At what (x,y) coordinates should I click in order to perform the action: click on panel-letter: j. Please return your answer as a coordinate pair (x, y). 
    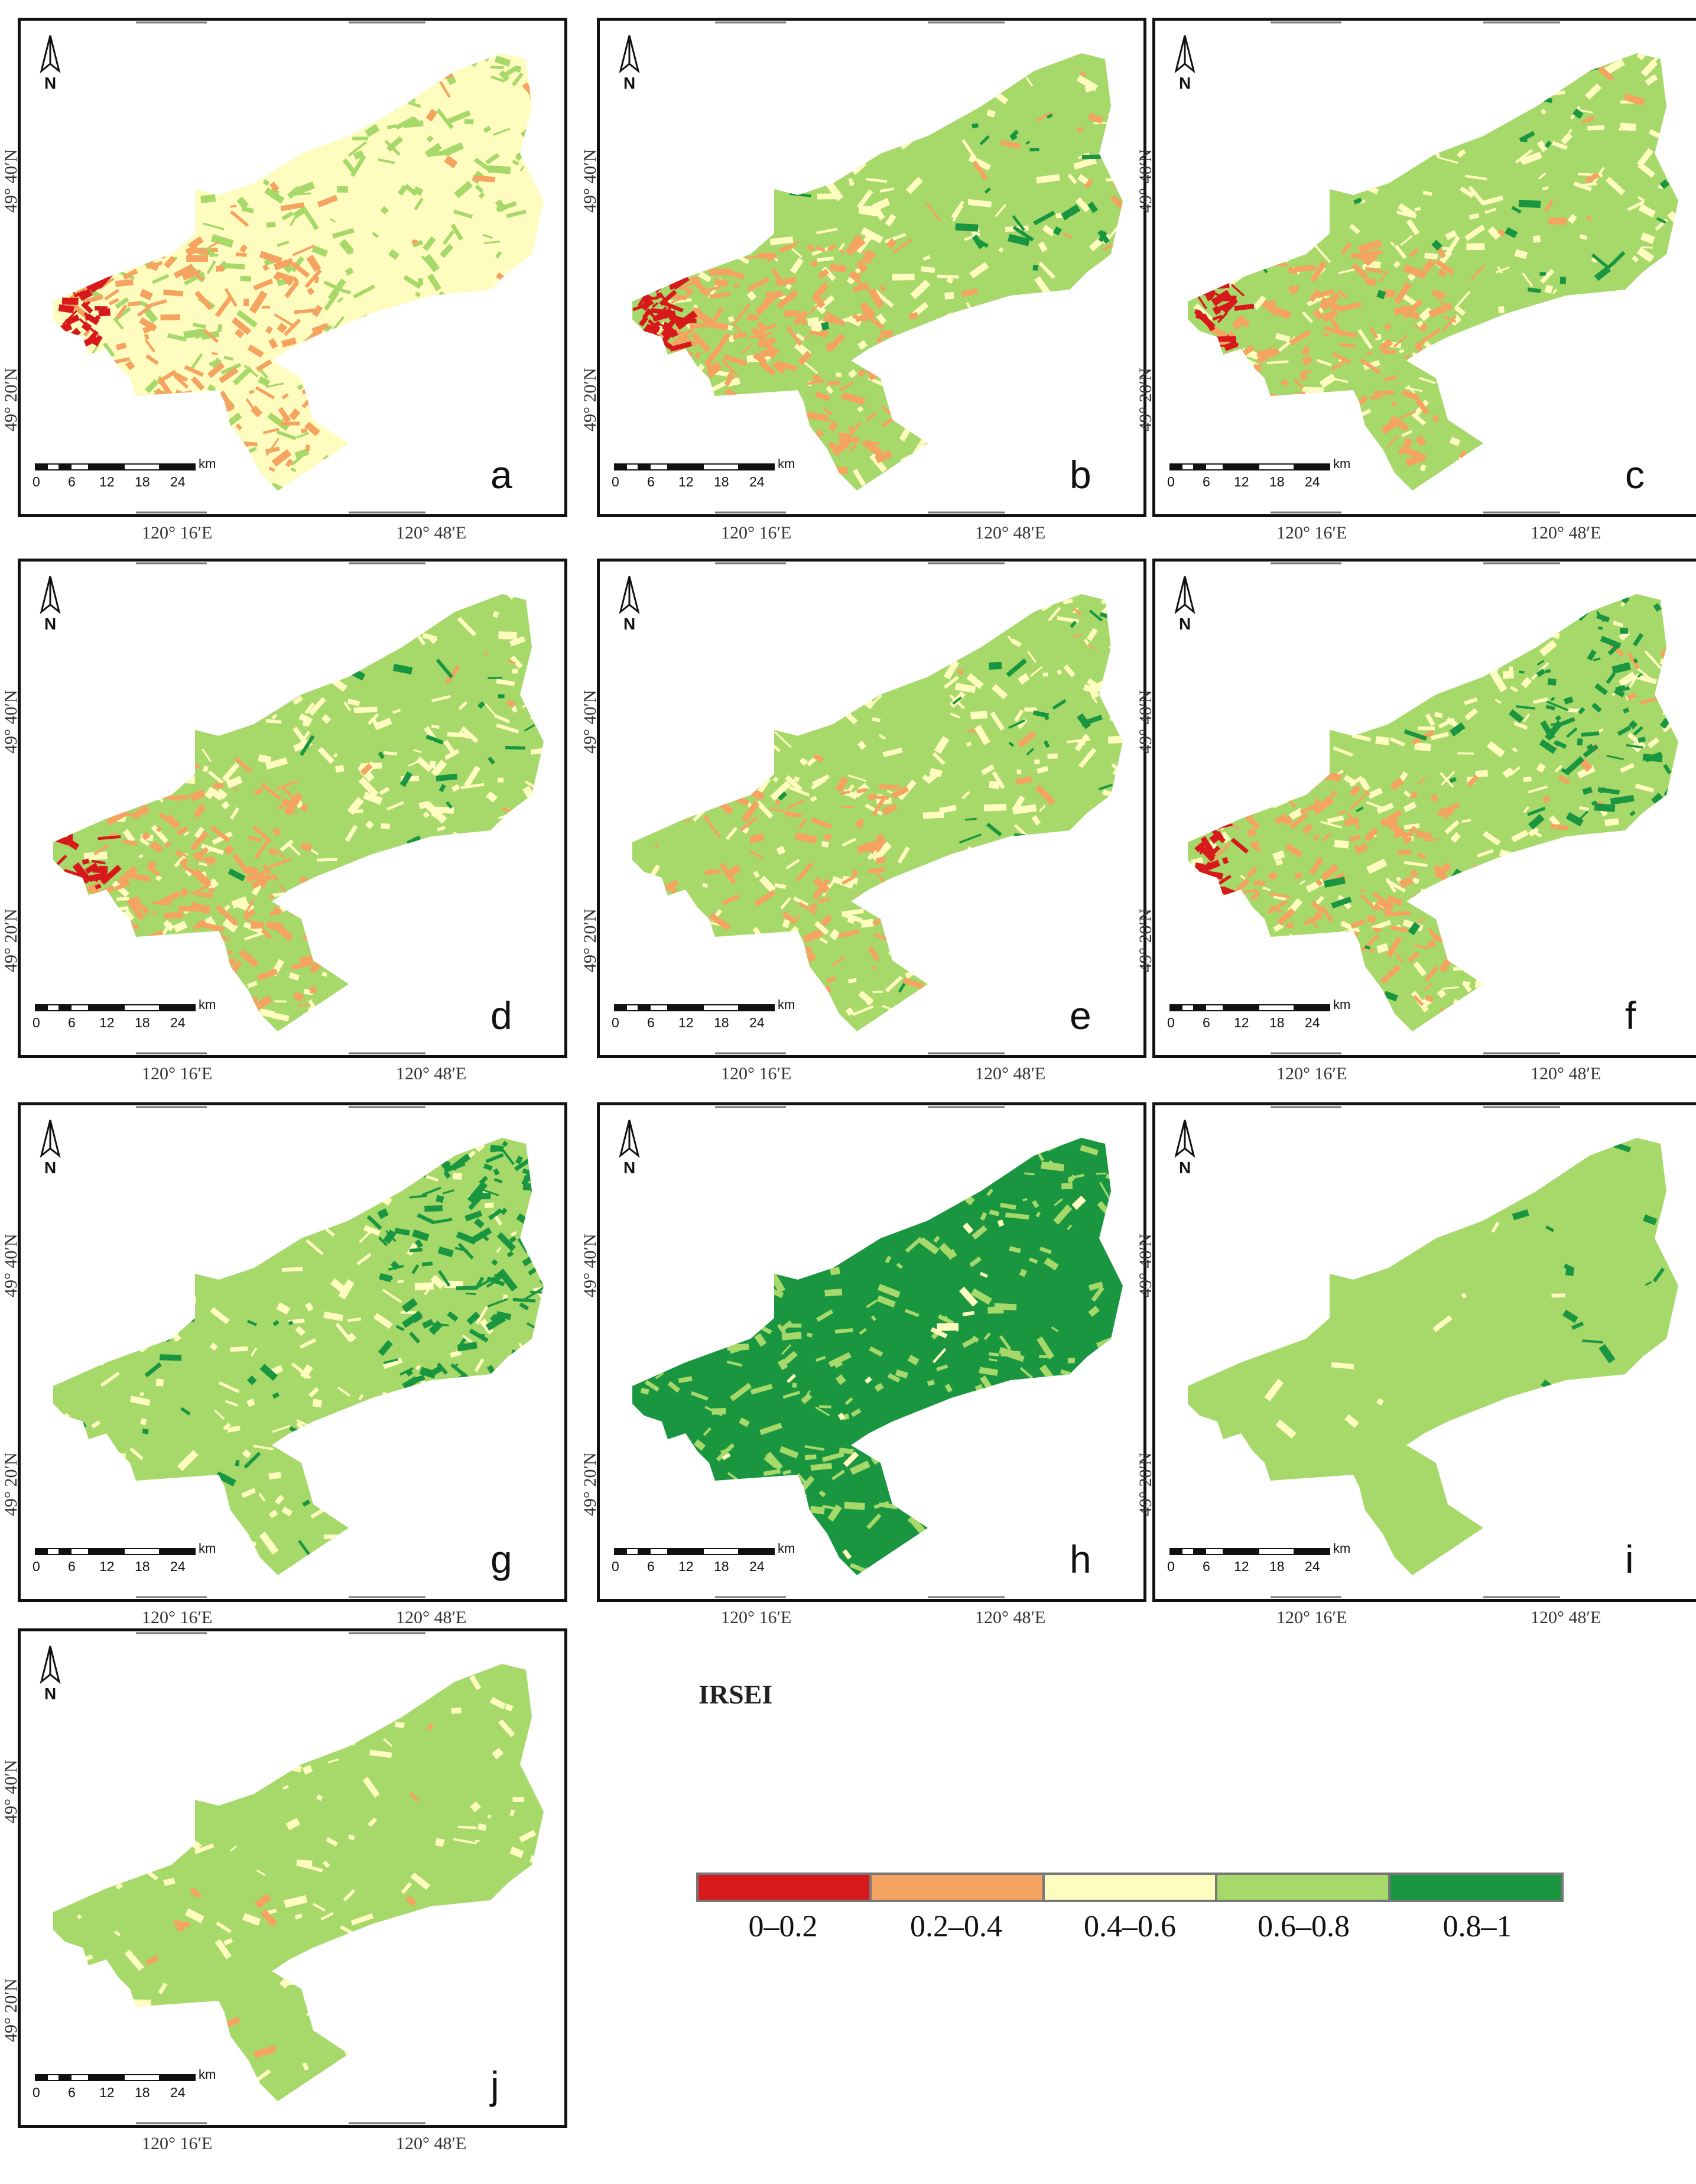
    Looking at the image, I should click on (495, 2085).